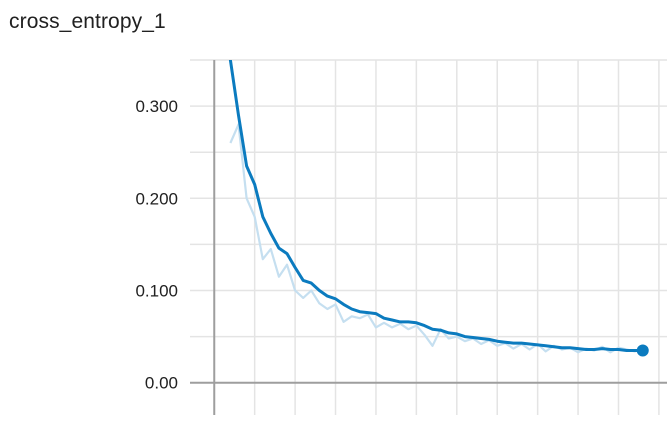 Image resolution: width=667 pixels, height=423 pixels. I want to click on chart-title: cross_entropy_1, so click(87, 21).